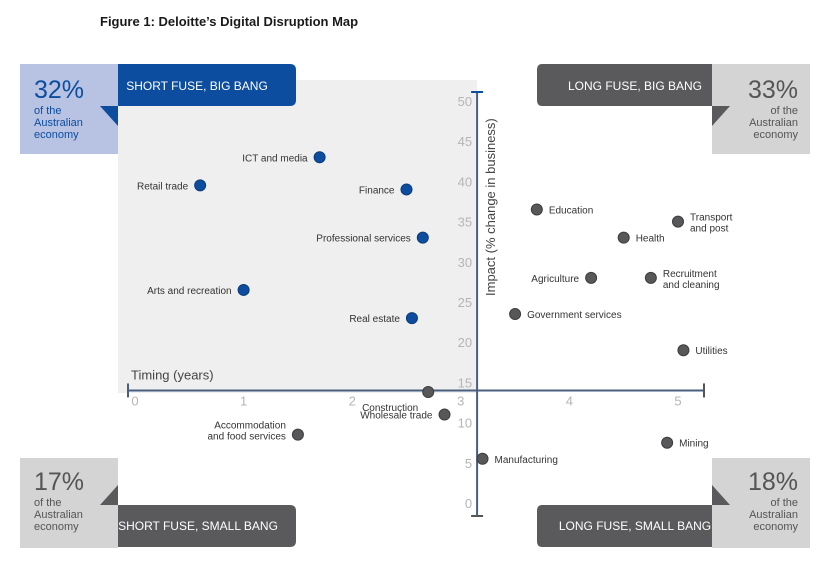 Image resolution: width=827 pixels, height=573 pixels. I want to click on data-point-label-line: and food services, so click(247, 437).